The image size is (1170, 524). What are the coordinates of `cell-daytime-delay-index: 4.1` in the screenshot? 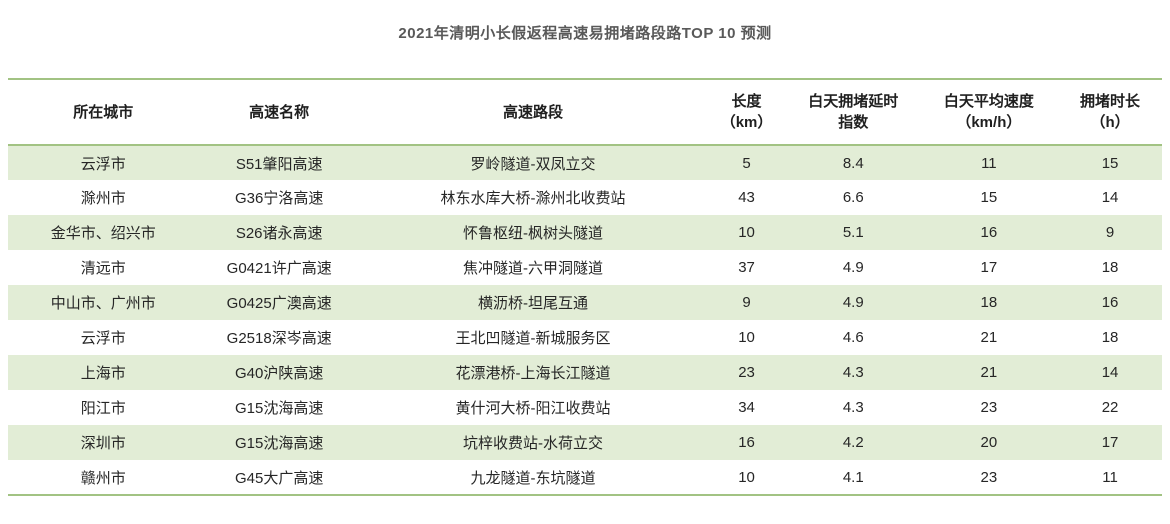 It's located at (853, 478).